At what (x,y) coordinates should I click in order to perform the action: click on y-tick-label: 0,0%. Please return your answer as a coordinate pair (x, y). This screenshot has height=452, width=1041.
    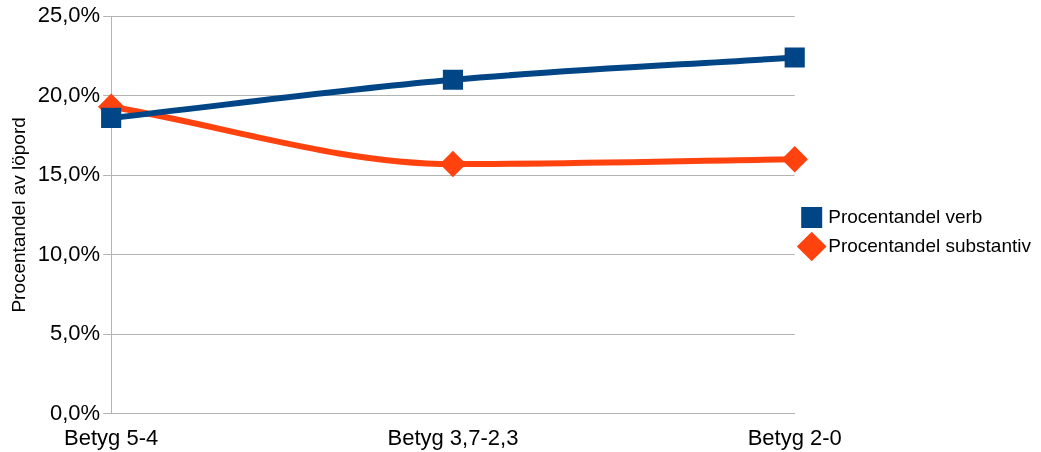
    Looking at the image, I should click on (75, 412).